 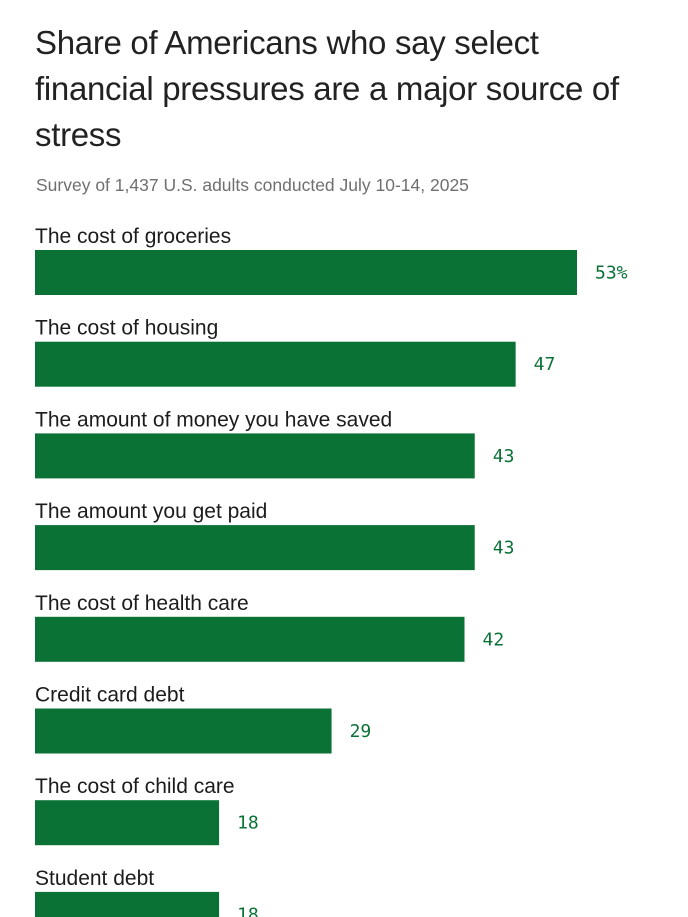 I want to click on bar-label: The cost of housing, so click(x=126, y=328).